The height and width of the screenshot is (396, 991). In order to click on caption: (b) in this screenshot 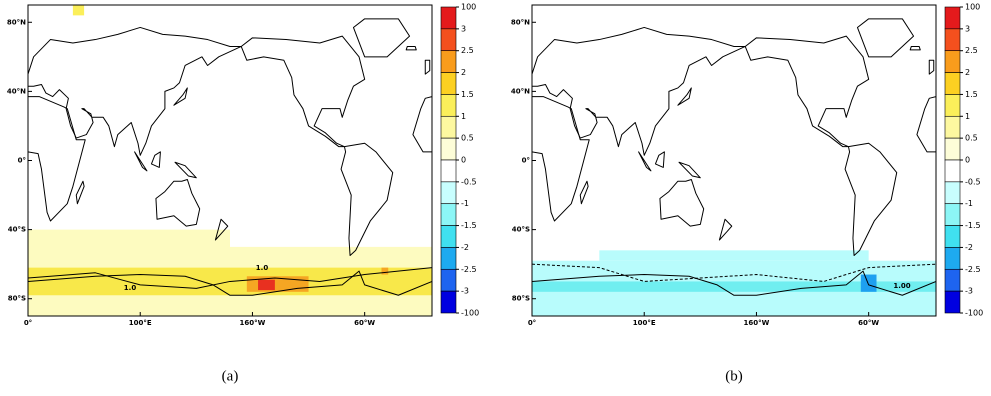, I will do `click(734, 376)`.